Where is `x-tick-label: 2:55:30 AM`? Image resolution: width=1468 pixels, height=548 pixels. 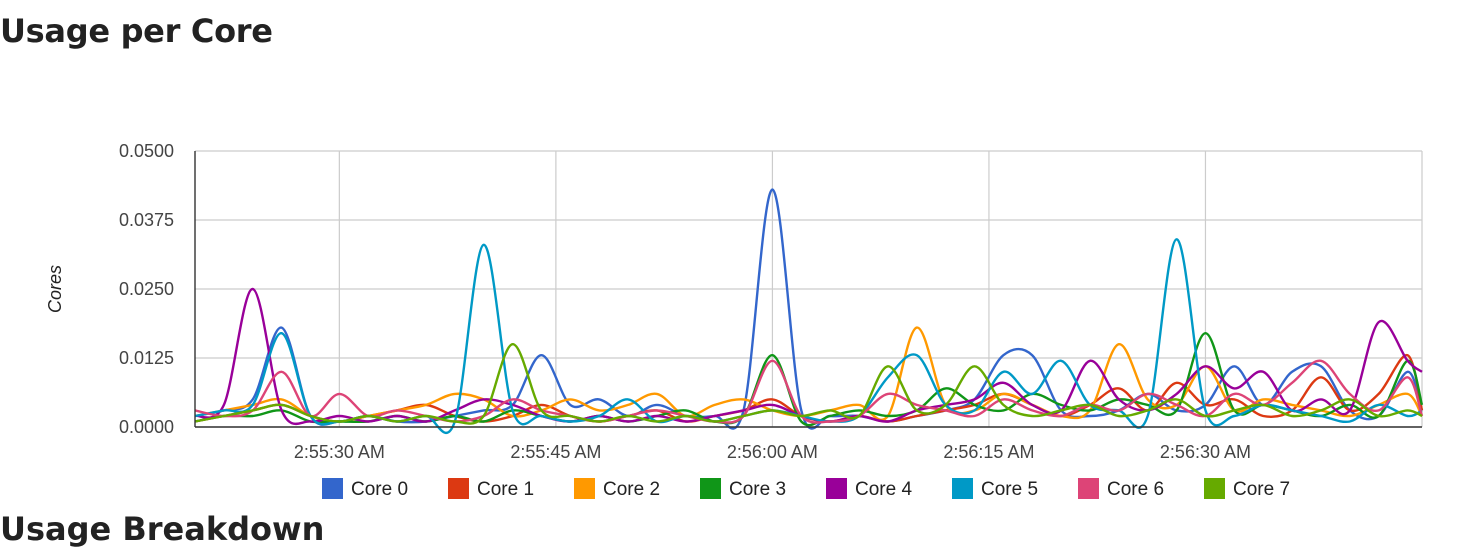
x-tick-label: 2:55:30 AM is located at coordinates (339, 452).